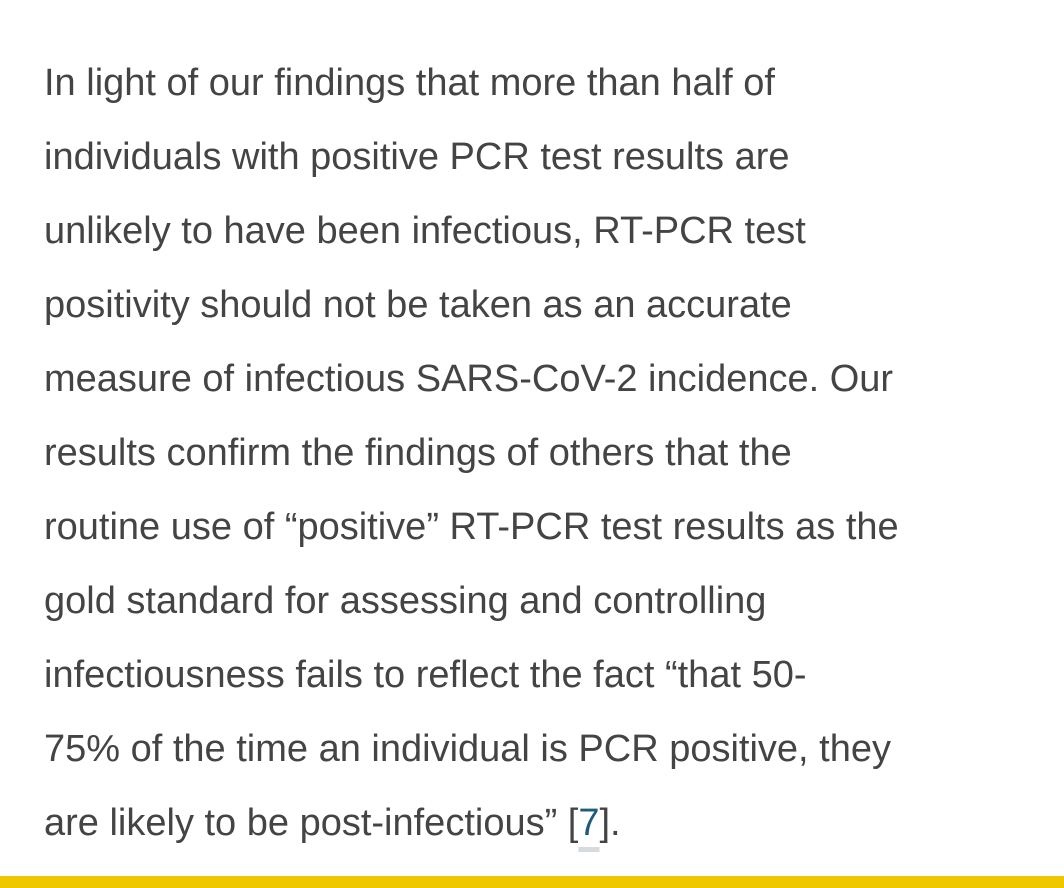 This screenshot has width=1064, height=888. Describe the element at coordinates (311, 823) in the screenshot. I see `last-line-text: are likely to be post-infectious” [` at that location.